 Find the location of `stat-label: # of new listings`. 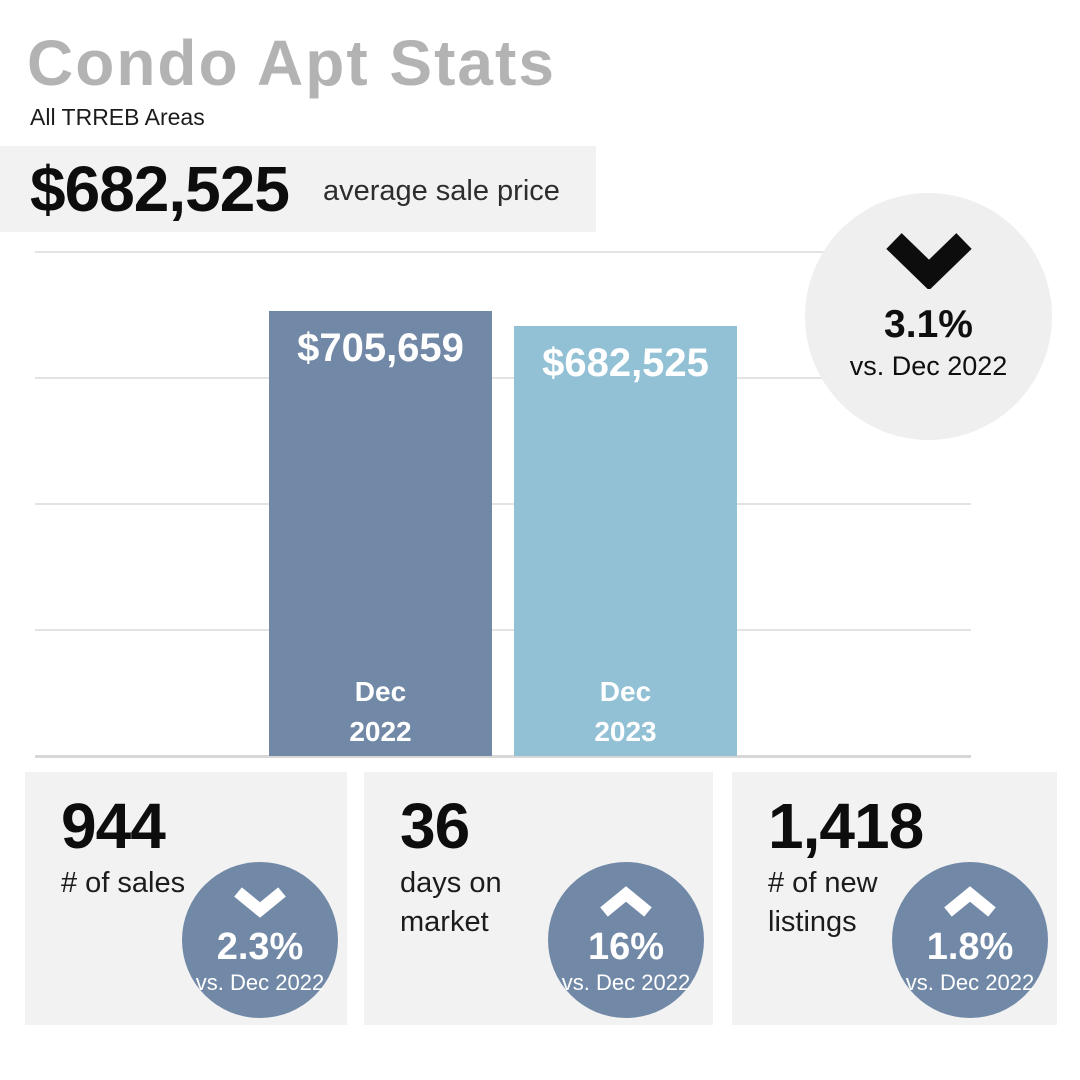

stat-label: # of new listings is located at coordinates (823, 902).